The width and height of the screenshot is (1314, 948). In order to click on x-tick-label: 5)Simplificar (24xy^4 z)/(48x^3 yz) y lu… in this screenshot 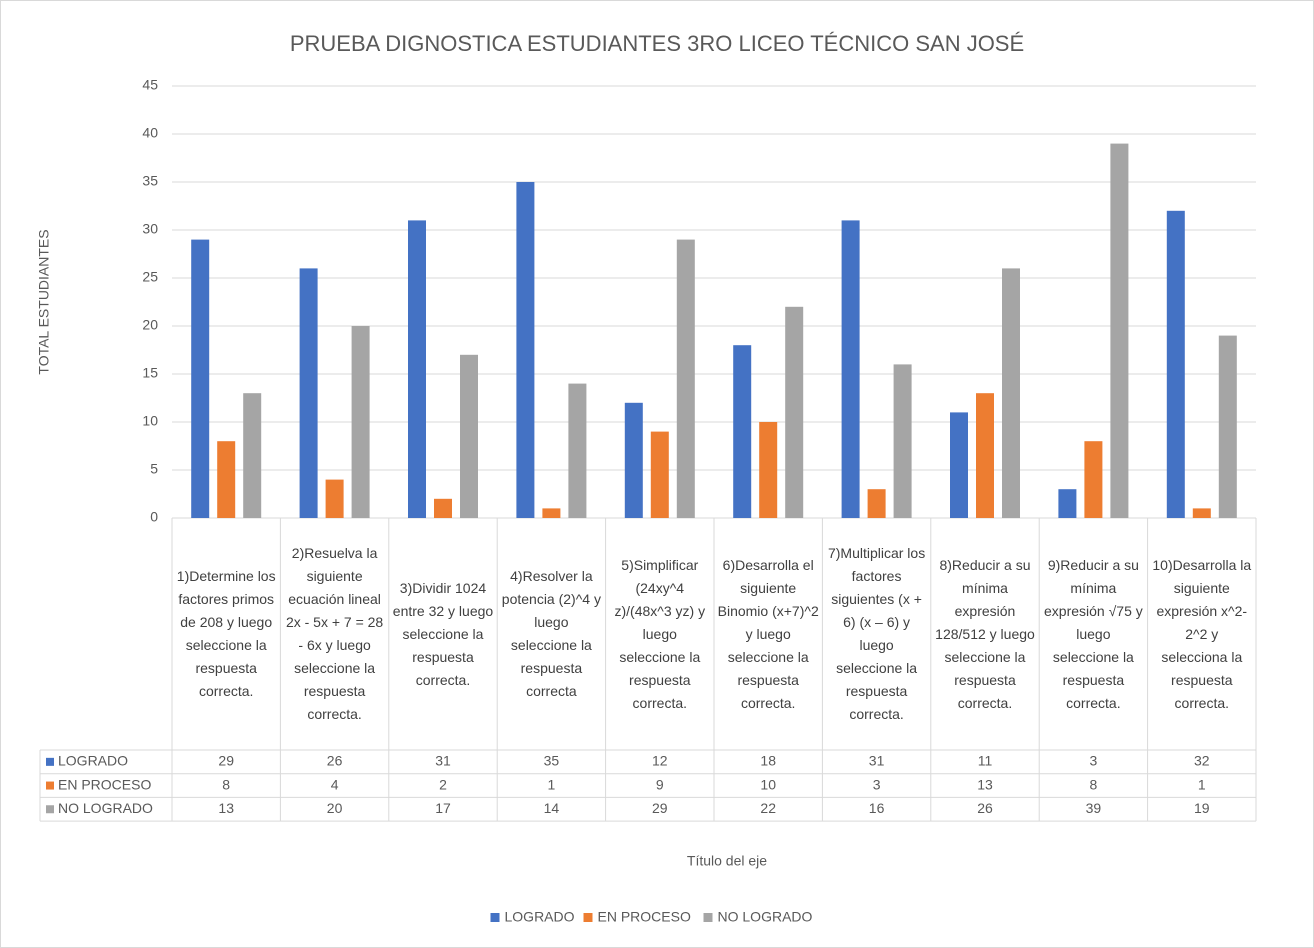, I will do `click(660, 633)`.